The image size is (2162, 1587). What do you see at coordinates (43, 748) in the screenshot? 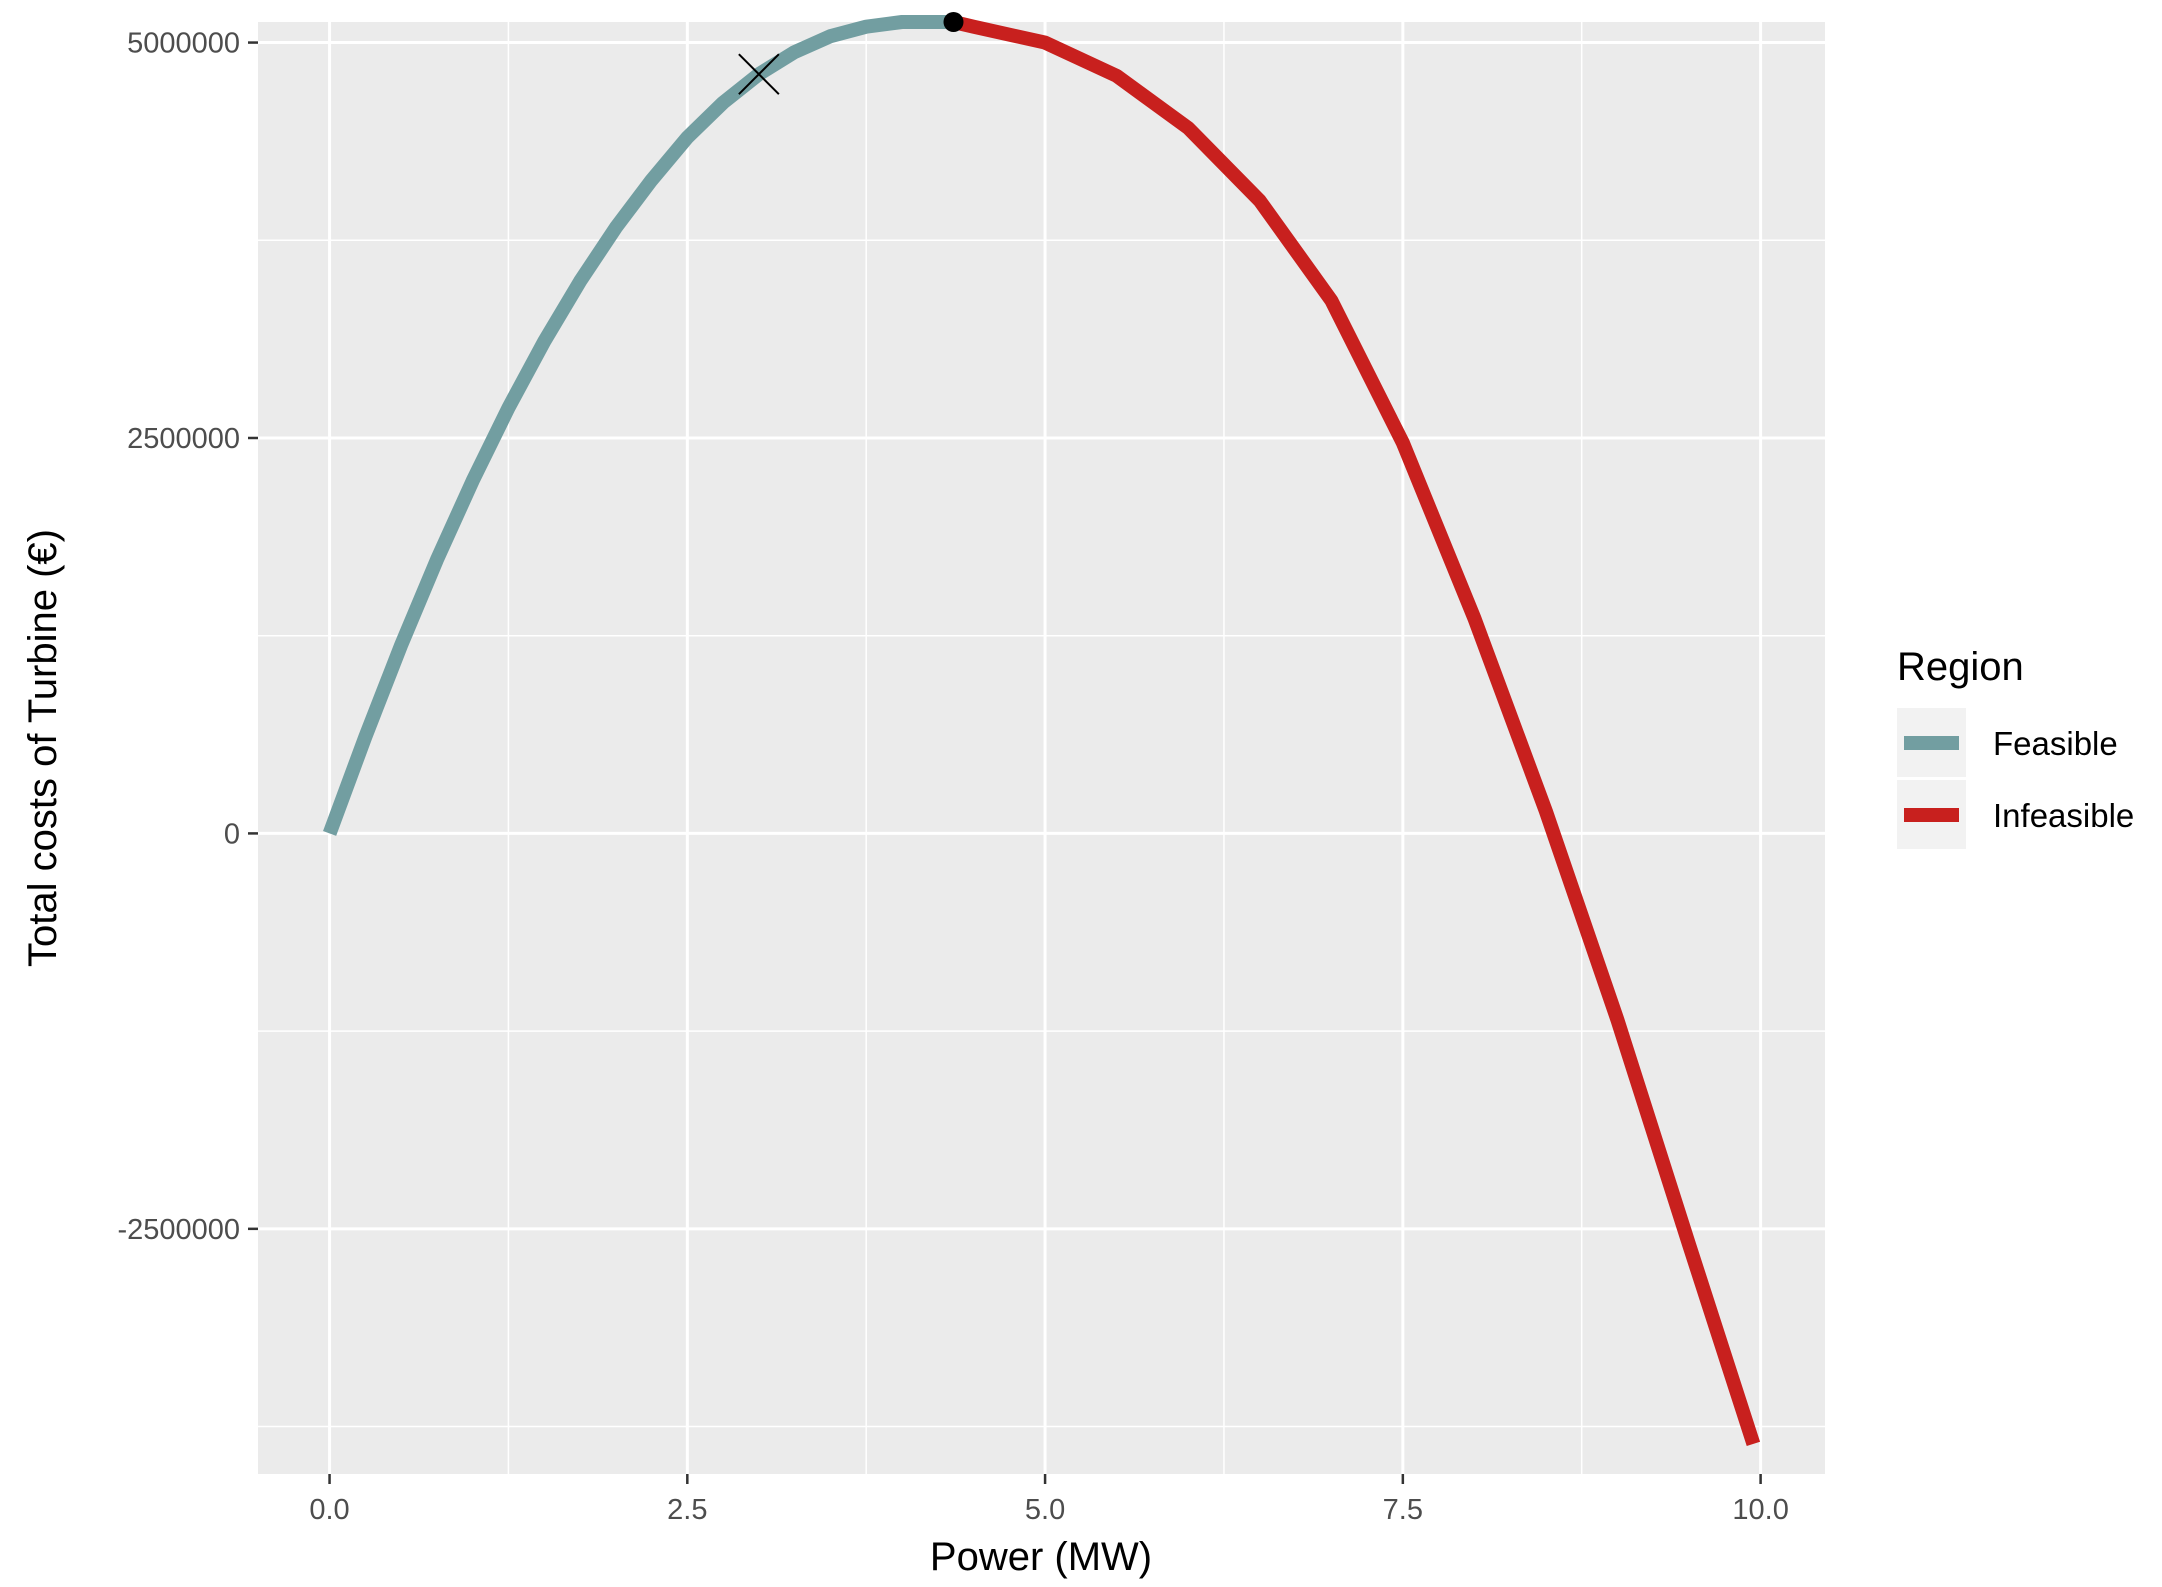
I see `y-axis-title: Total costs of Turbine (€)` at bounding box center [43, 748].